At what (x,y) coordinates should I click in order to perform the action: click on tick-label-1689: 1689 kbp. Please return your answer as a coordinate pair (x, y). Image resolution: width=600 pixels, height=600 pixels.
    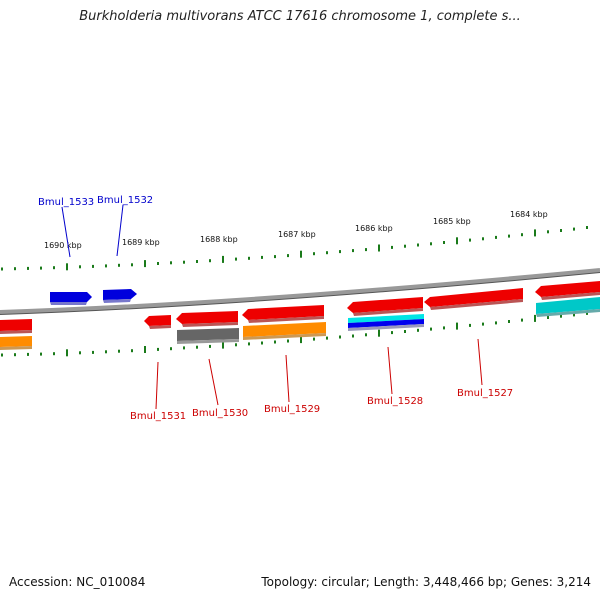
    Looking at the image, I should click on (141, 242).